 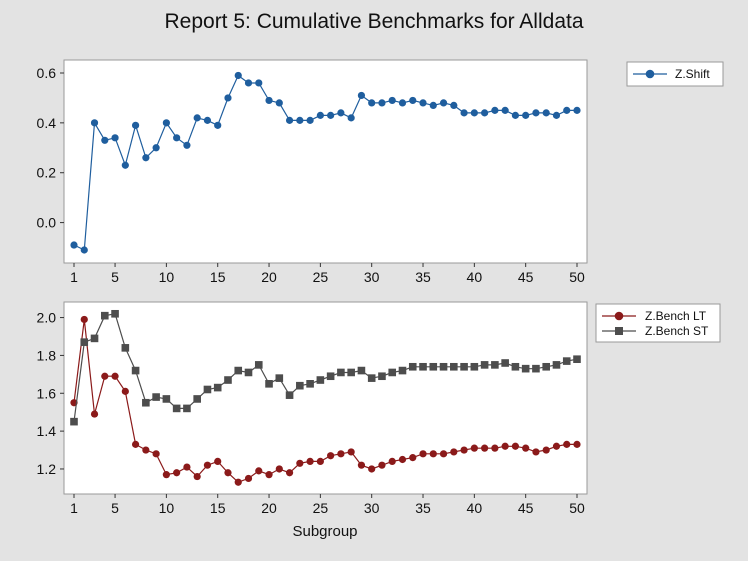 I want to click on legend-zshift: Z.Shift, so click(x=675, y=74).